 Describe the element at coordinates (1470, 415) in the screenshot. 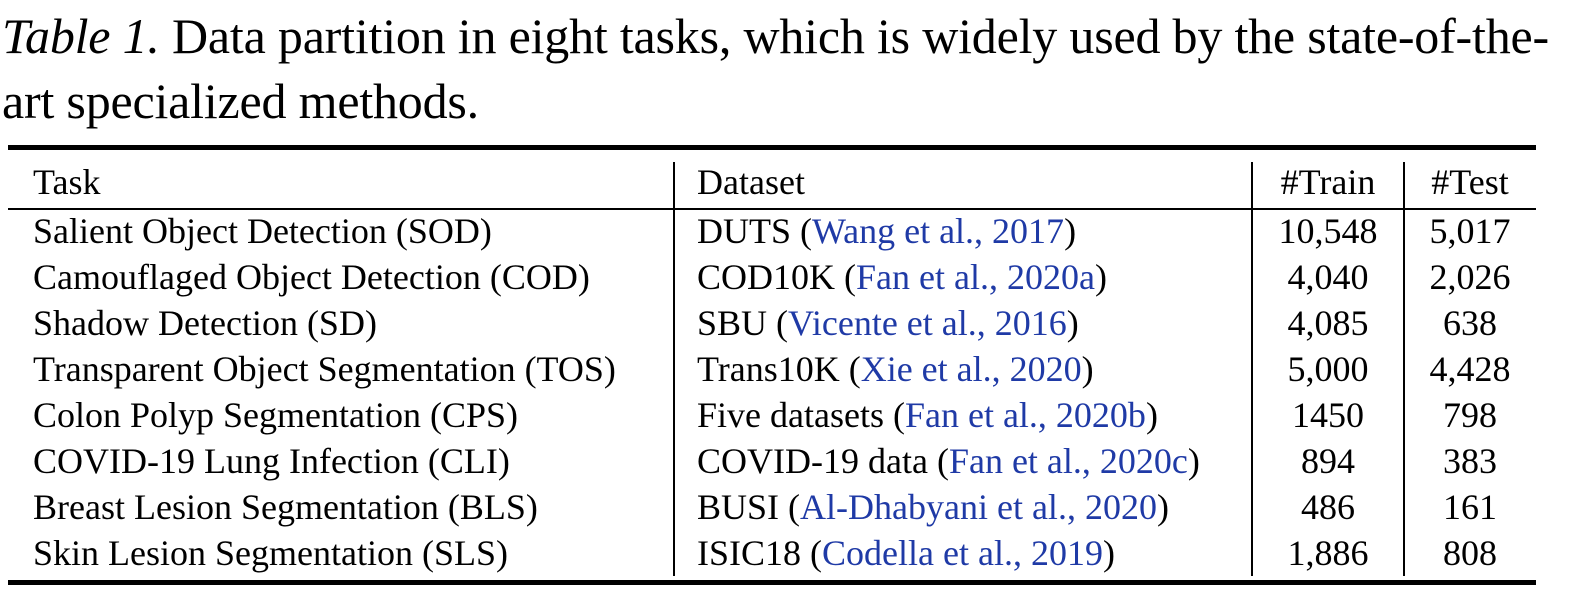

I see `cell-test: 798` at that location.